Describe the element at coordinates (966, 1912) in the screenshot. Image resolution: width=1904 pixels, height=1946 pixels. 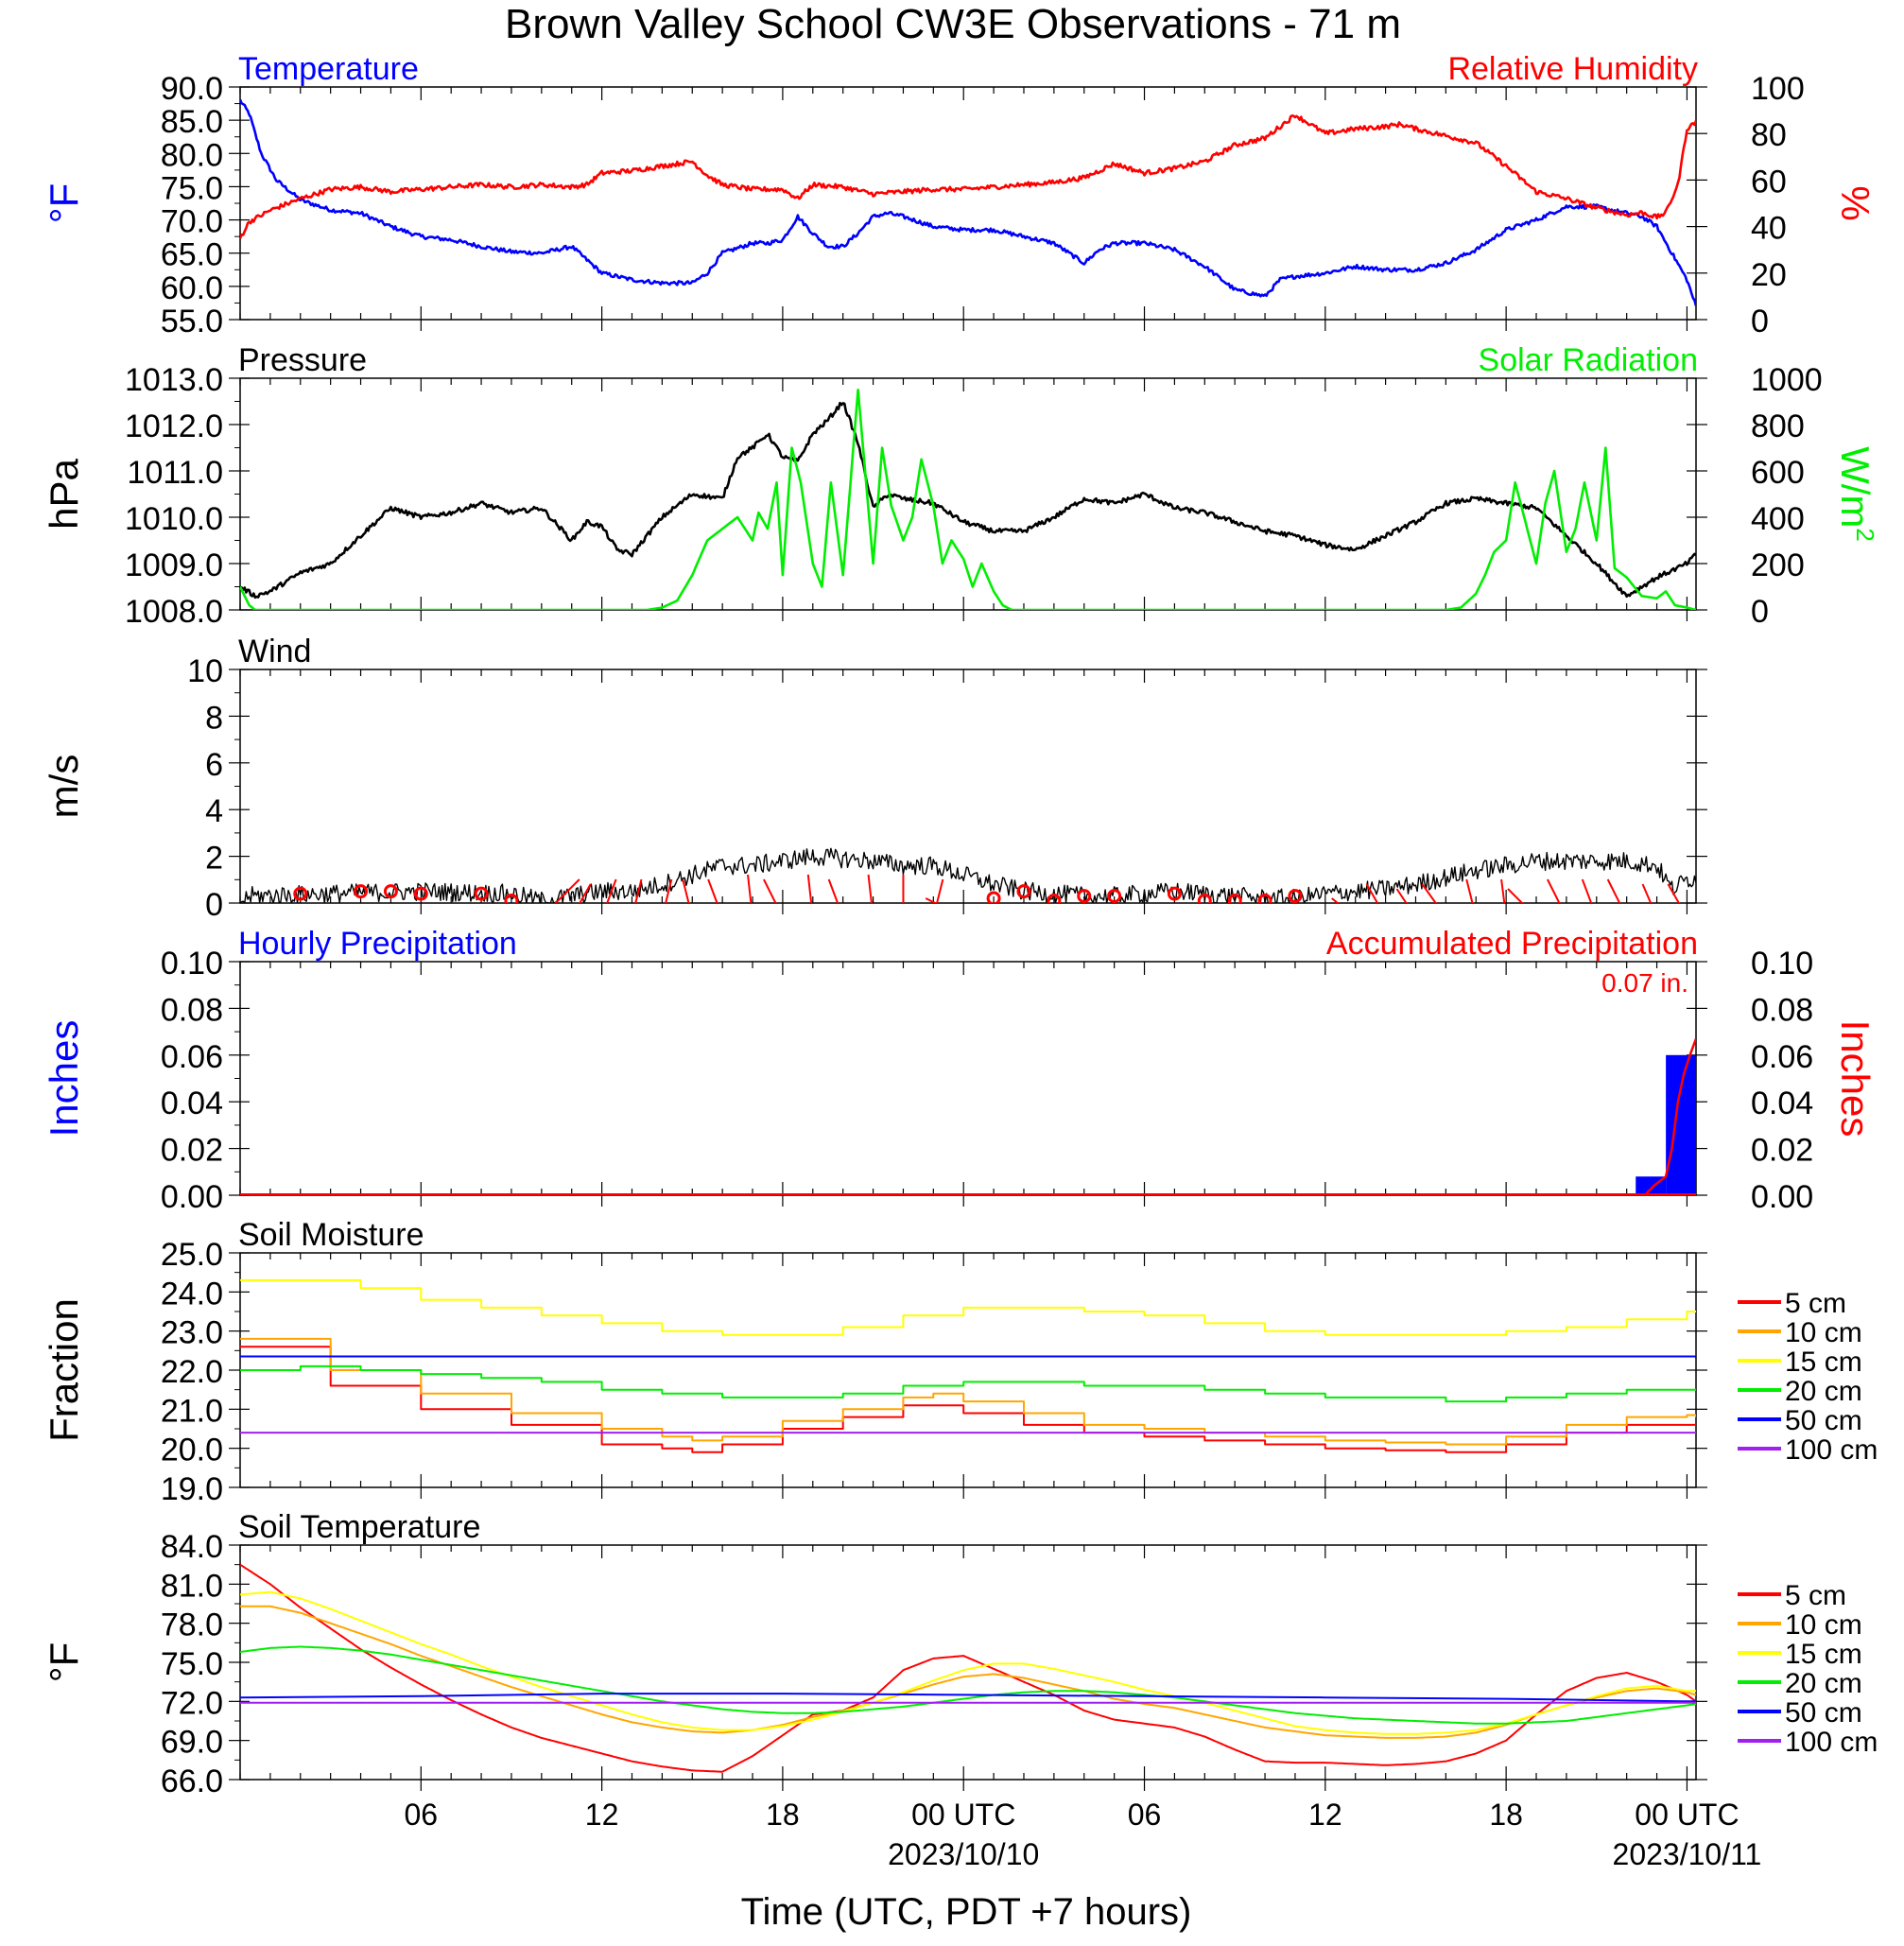
I see `time-axis-label: Time (UTC, PDT +7 hours)` at that location.